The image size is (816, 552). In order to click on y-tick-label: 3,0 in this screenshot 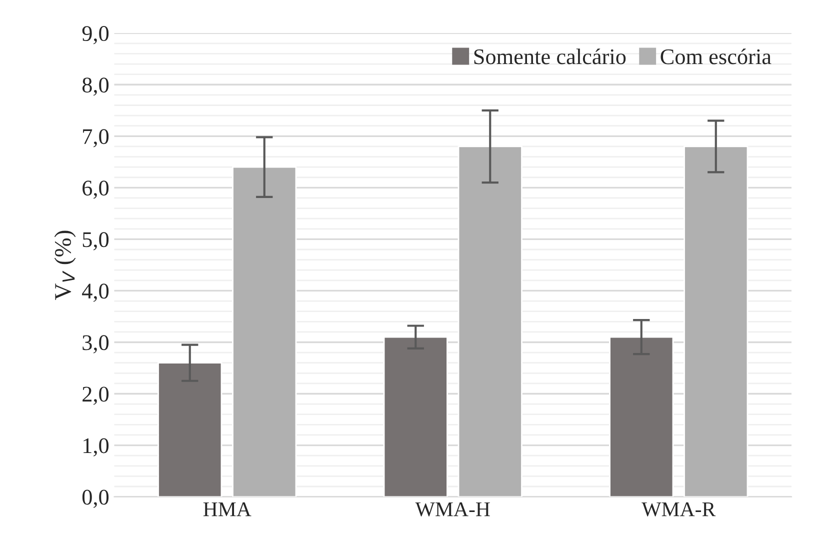, I will do `click(95, 344)`.